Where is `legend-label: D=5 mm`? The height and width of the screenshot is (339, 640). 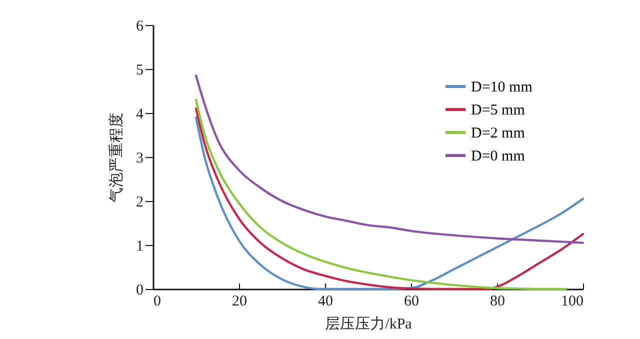 legend-label: D=5 mm is located at coordinates (498, 110).